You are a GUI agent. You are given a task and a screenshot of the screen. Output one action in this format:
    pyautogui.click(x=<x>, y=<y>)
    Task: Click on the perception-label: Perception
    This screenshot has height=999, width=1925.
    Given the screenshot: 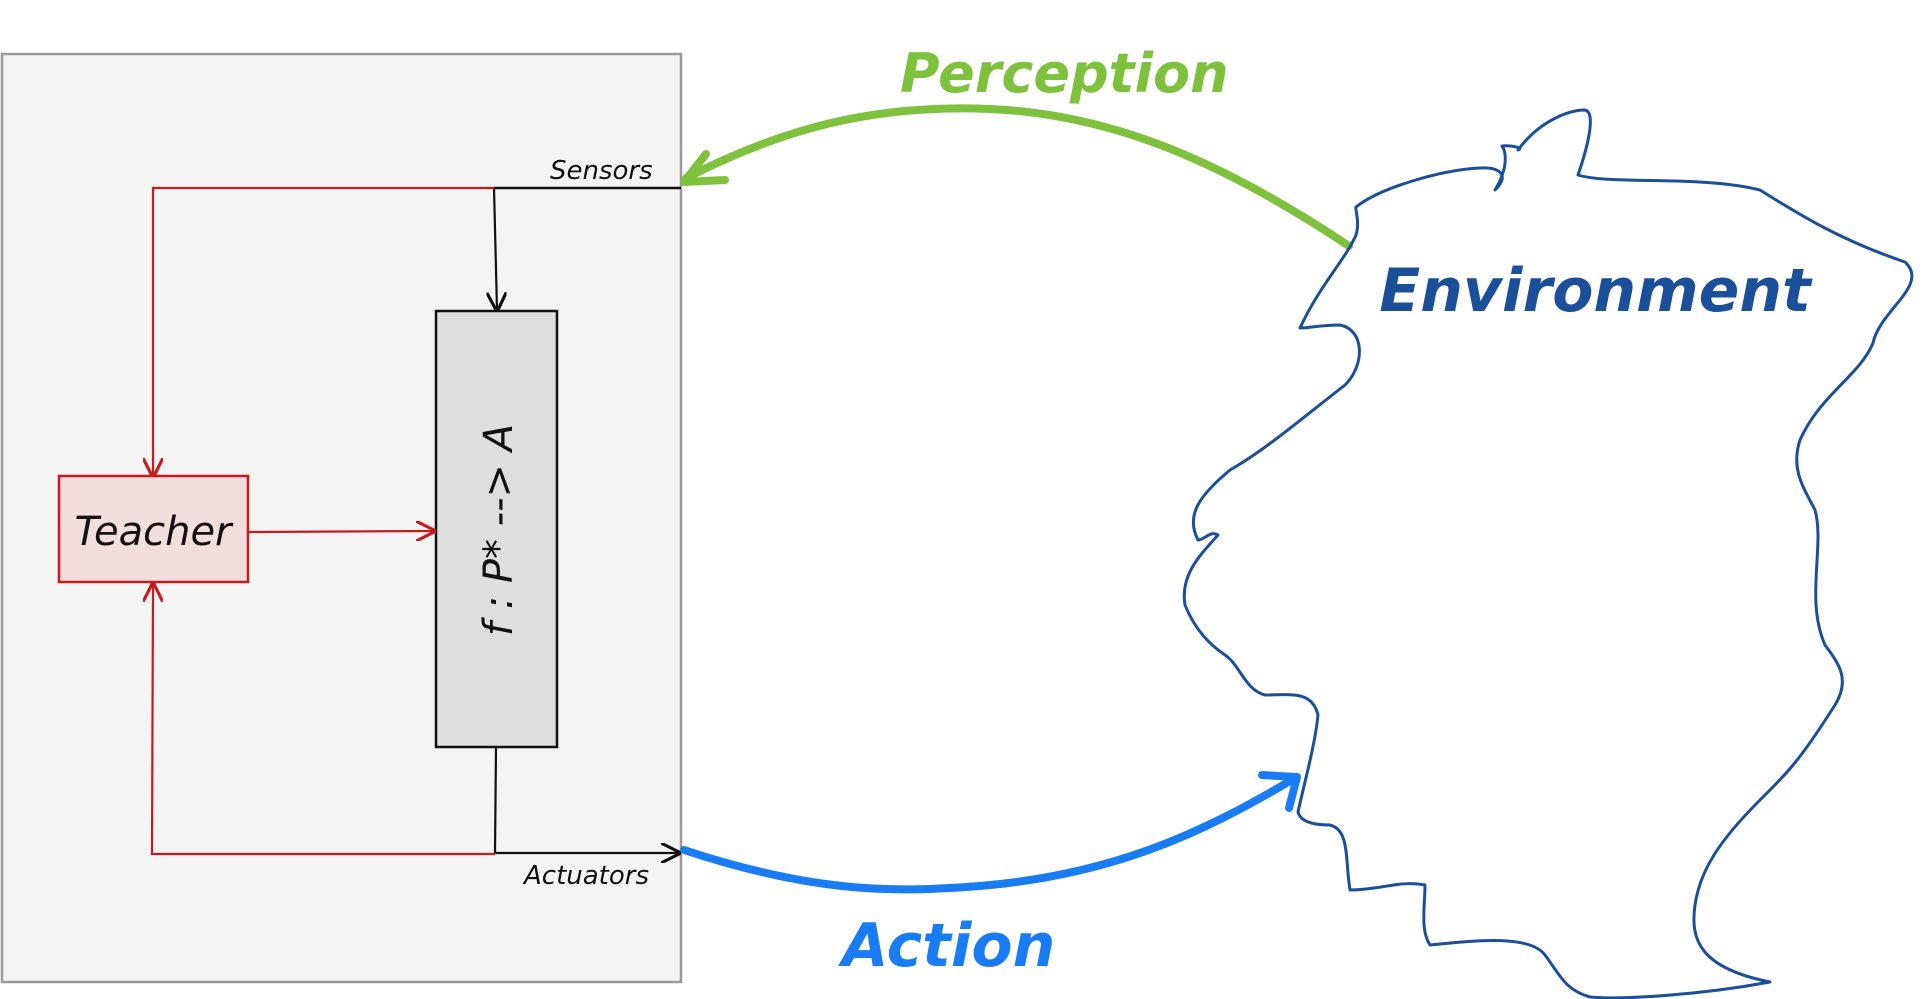 What is the action you would take?
    pyautogui.click(x=1064, y=73)
    